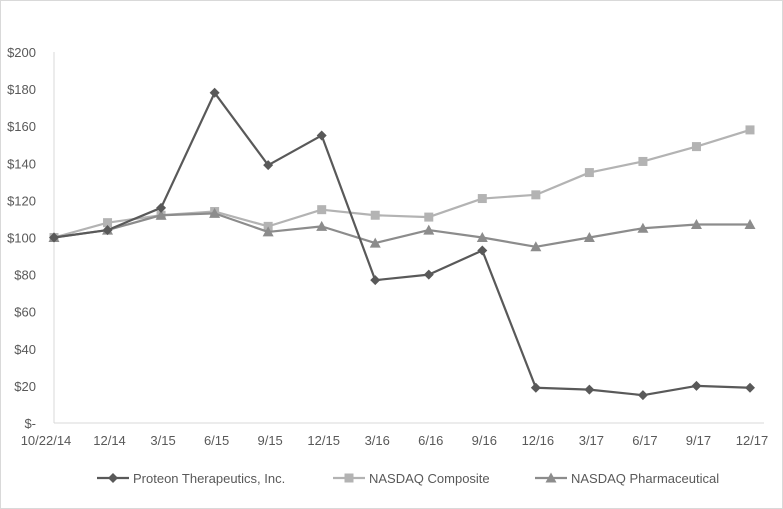 The image size is (783, 509). Describe the element at coordinates (25, 275) in the screenshot. I see `y-tick-label: $80` at that location.